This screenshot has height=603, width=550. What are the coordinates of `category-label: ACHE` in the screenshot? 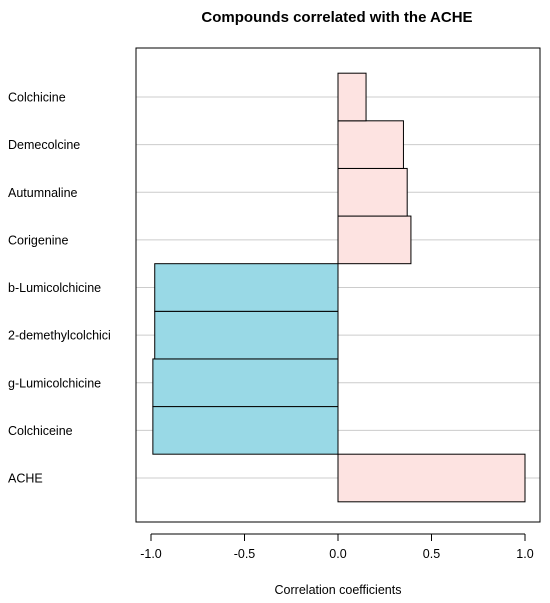 It's located at (25, 479).